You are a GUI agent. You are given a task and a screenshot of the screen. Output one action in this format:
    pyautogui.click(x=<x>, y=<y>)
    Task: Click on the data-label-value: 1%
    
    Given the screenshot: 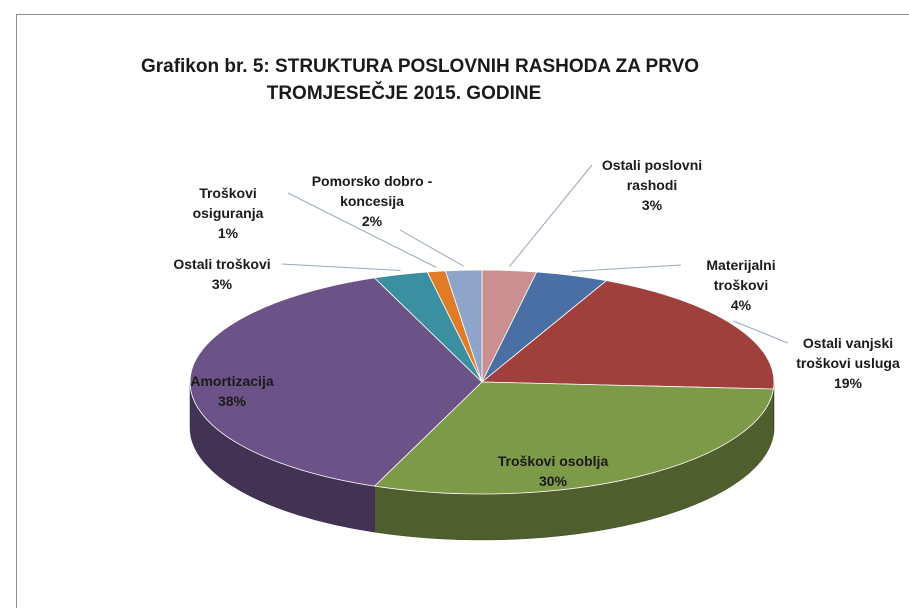 What is the action you would take?
    pyautogui.click(x=228, y=233)
    